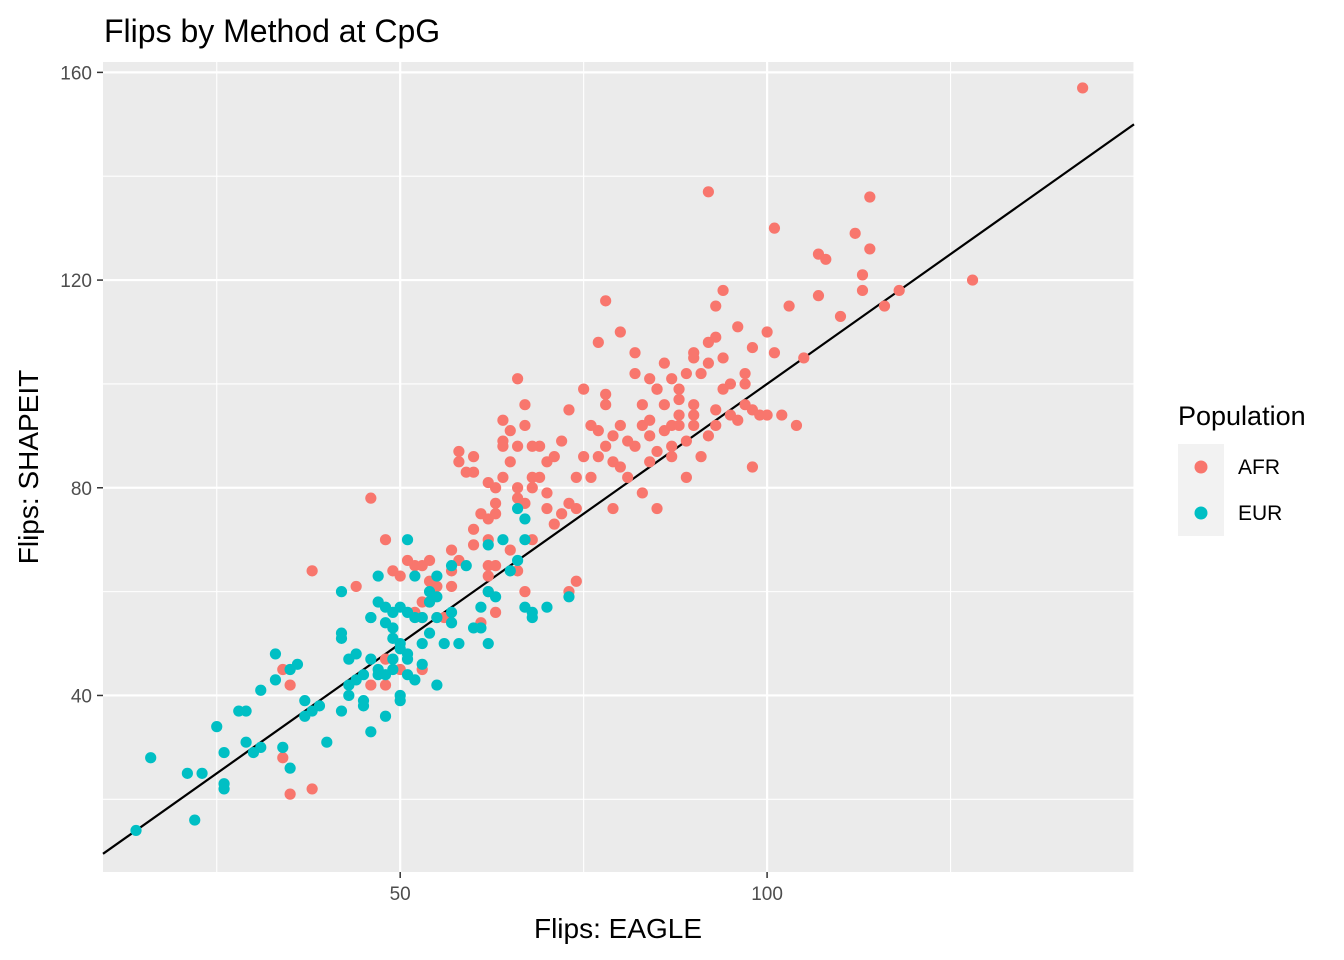 Image resolution: width=1344 pixels, height=960 pixels. Describe the element at coordinates (400, 894) in the screenshot. I see `x-tick-label: 50` at that location.